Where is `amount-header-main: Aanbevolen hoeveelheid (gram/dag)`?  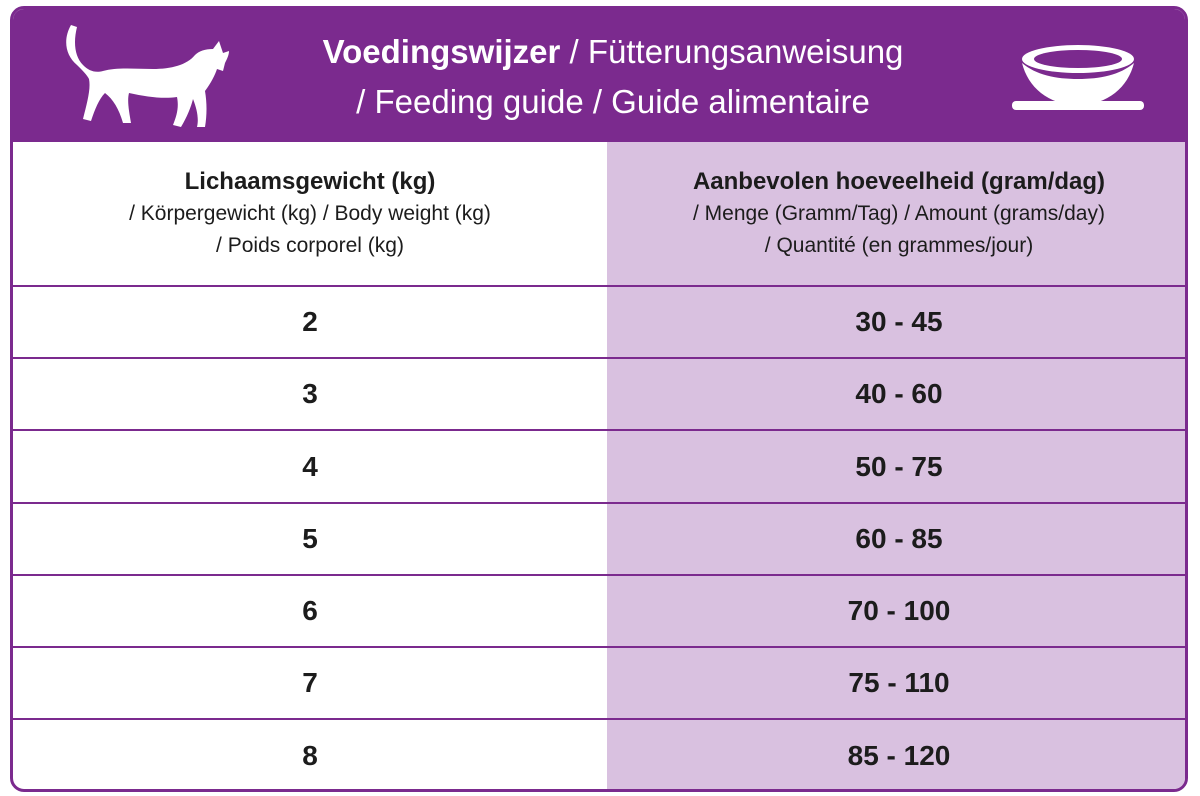
amount-header-main: Aanbevolen hoeveelheid (gram/dag) is located at coordinates (899, 181).